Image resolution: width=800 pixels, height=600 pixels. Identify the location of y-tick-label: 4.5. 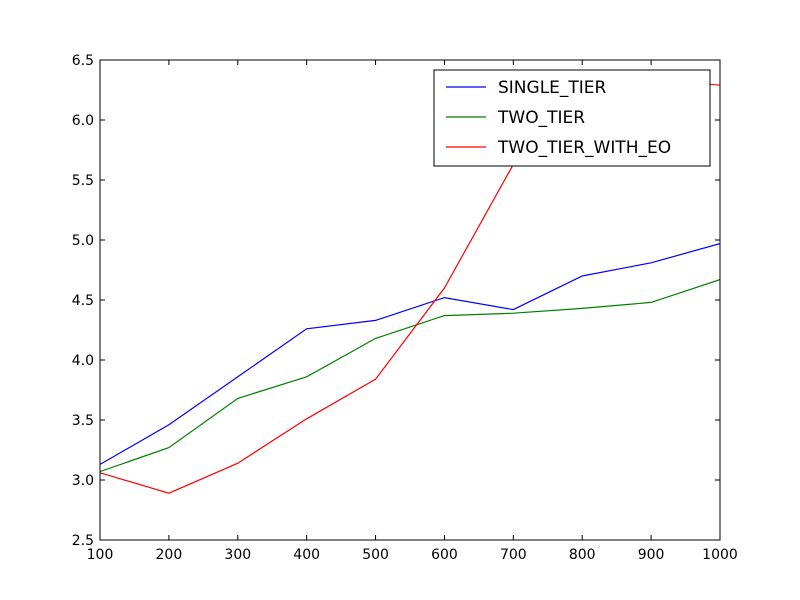
(83, 301).